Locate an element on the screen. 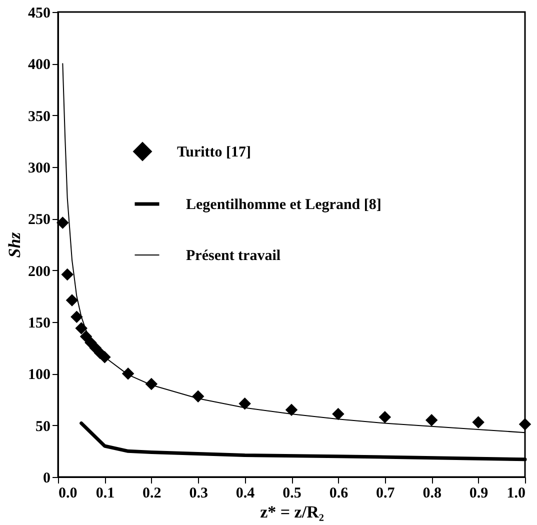 The image size is (537, 525). y-tick-label: 300 is located at coordinates (39, 168).